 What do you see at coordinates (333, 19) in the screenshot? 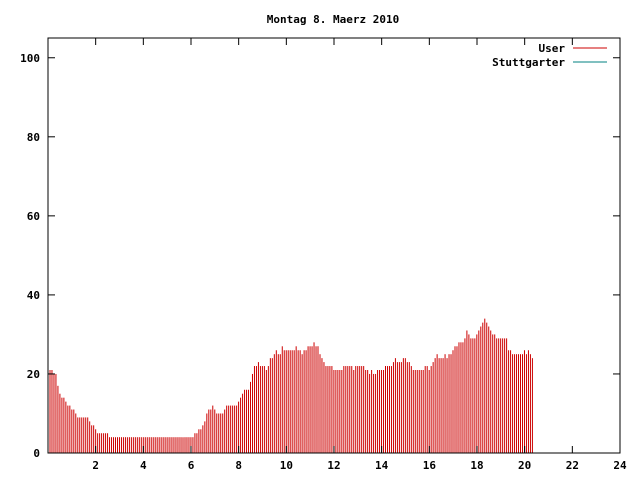
I see `chart-title: Montag 8. Maerz 2010` at bounding box center [333, 19].